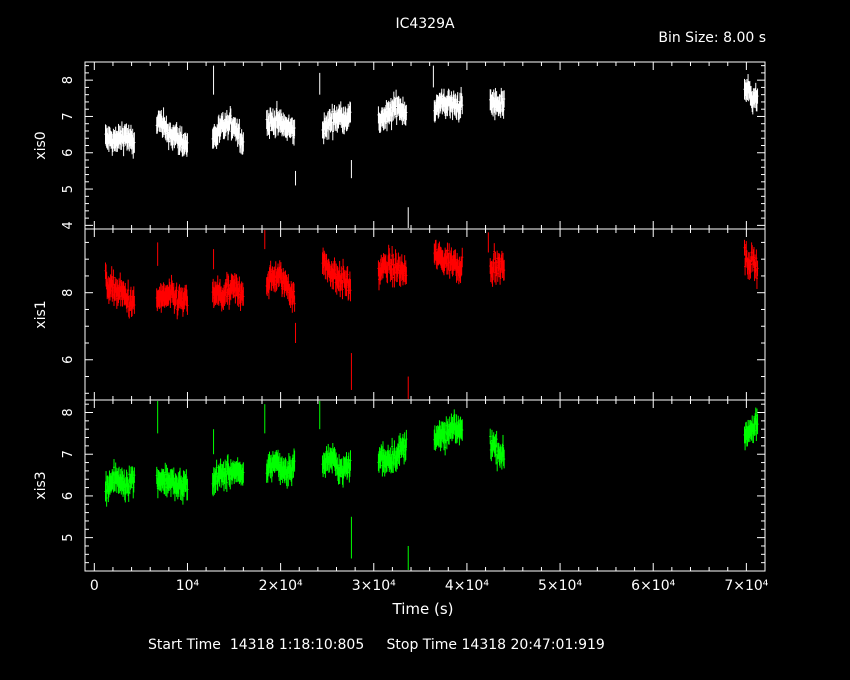  What do you see at coordinates (68, 189) in the screenshot?
I see `y-tick-label-xis0: 5` at bounding box center [68, 189].